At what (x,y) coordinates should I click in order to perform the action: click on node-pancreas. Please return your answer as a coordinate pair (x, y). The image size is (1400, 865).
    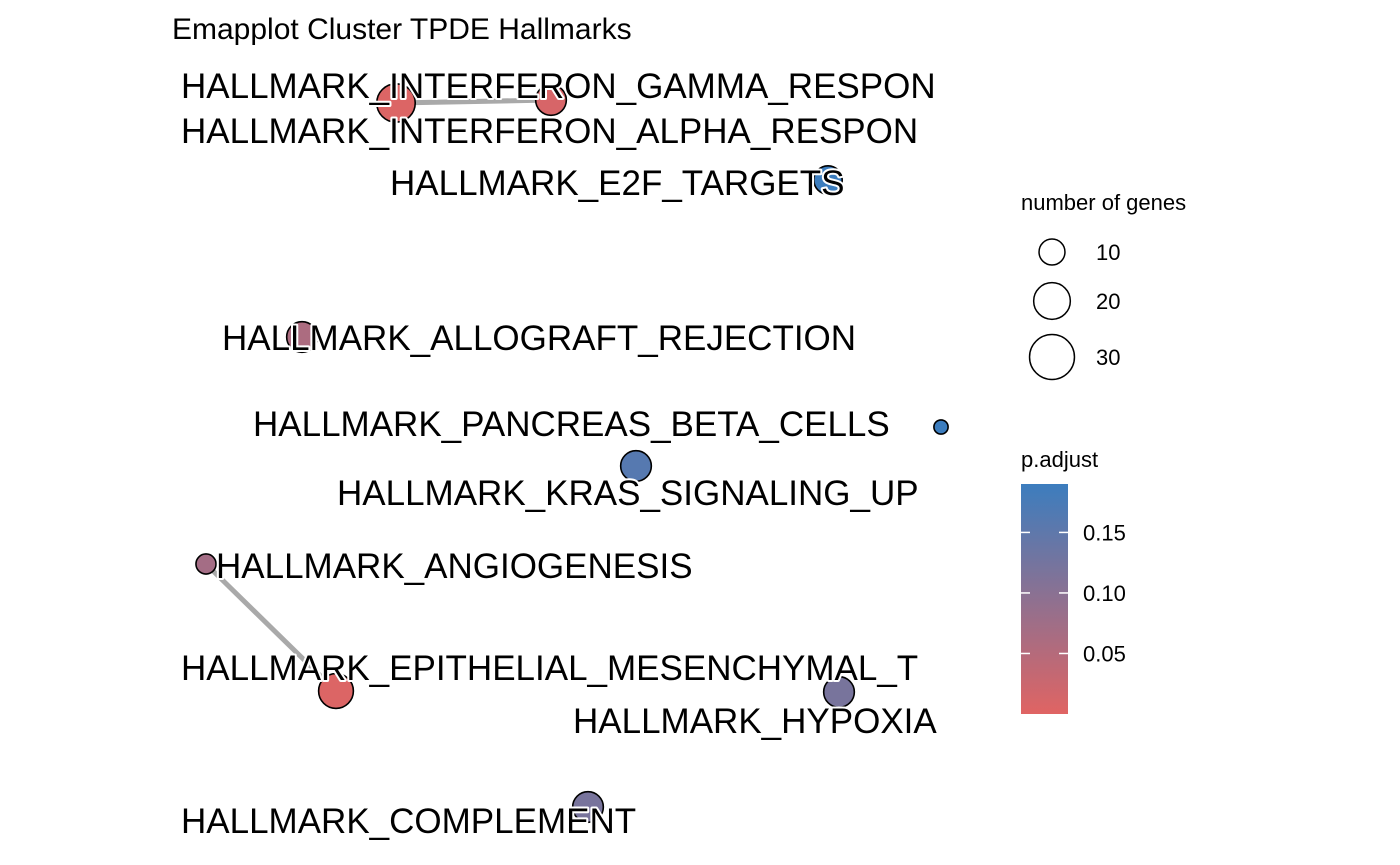
    Looking at the image, I should click on (941, 427).